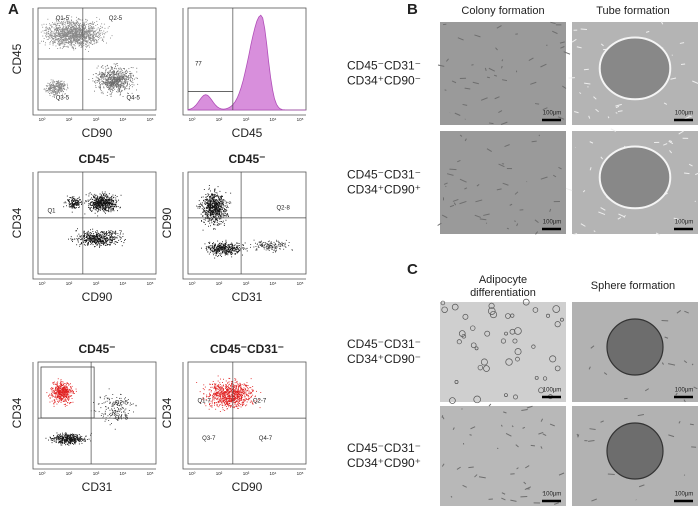  I want to click on panel-label: B, so click(412, 9).